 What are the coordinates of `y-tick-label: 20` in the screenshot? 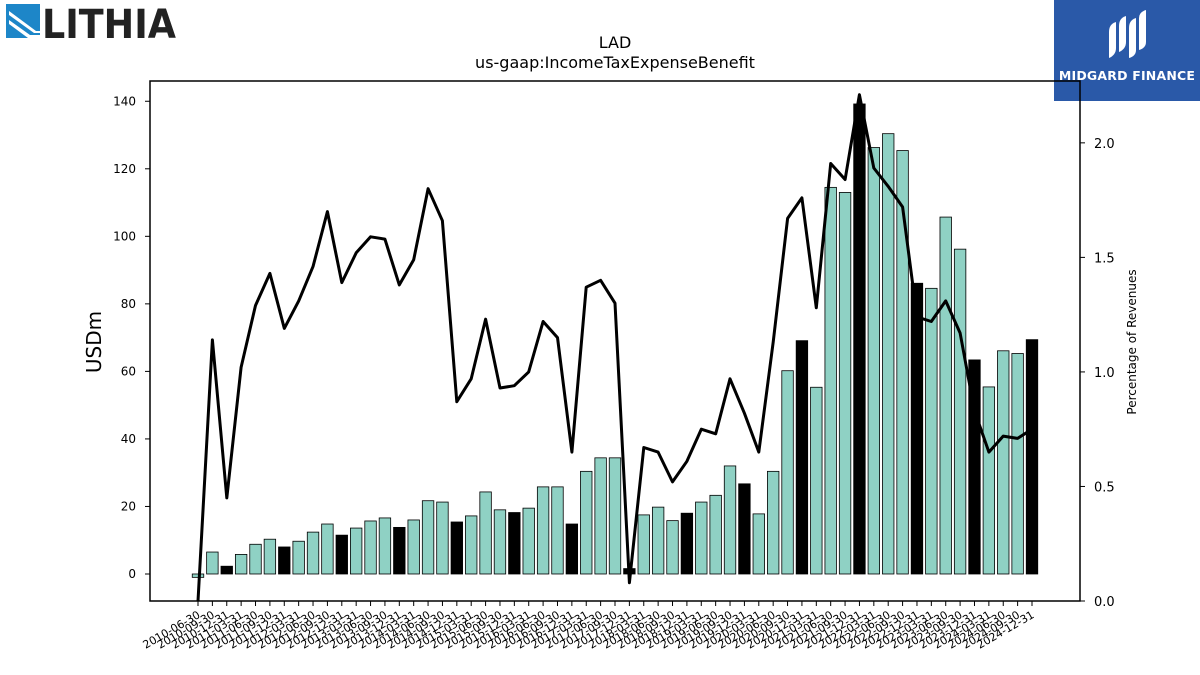 It's located at (128, 506).